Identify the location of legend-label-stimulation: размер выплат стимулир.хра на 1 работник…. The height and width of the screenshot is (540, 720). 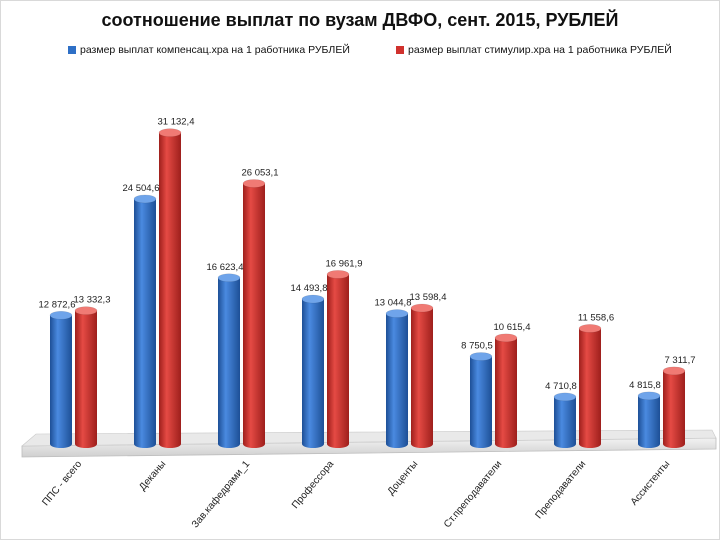
(540, 50).